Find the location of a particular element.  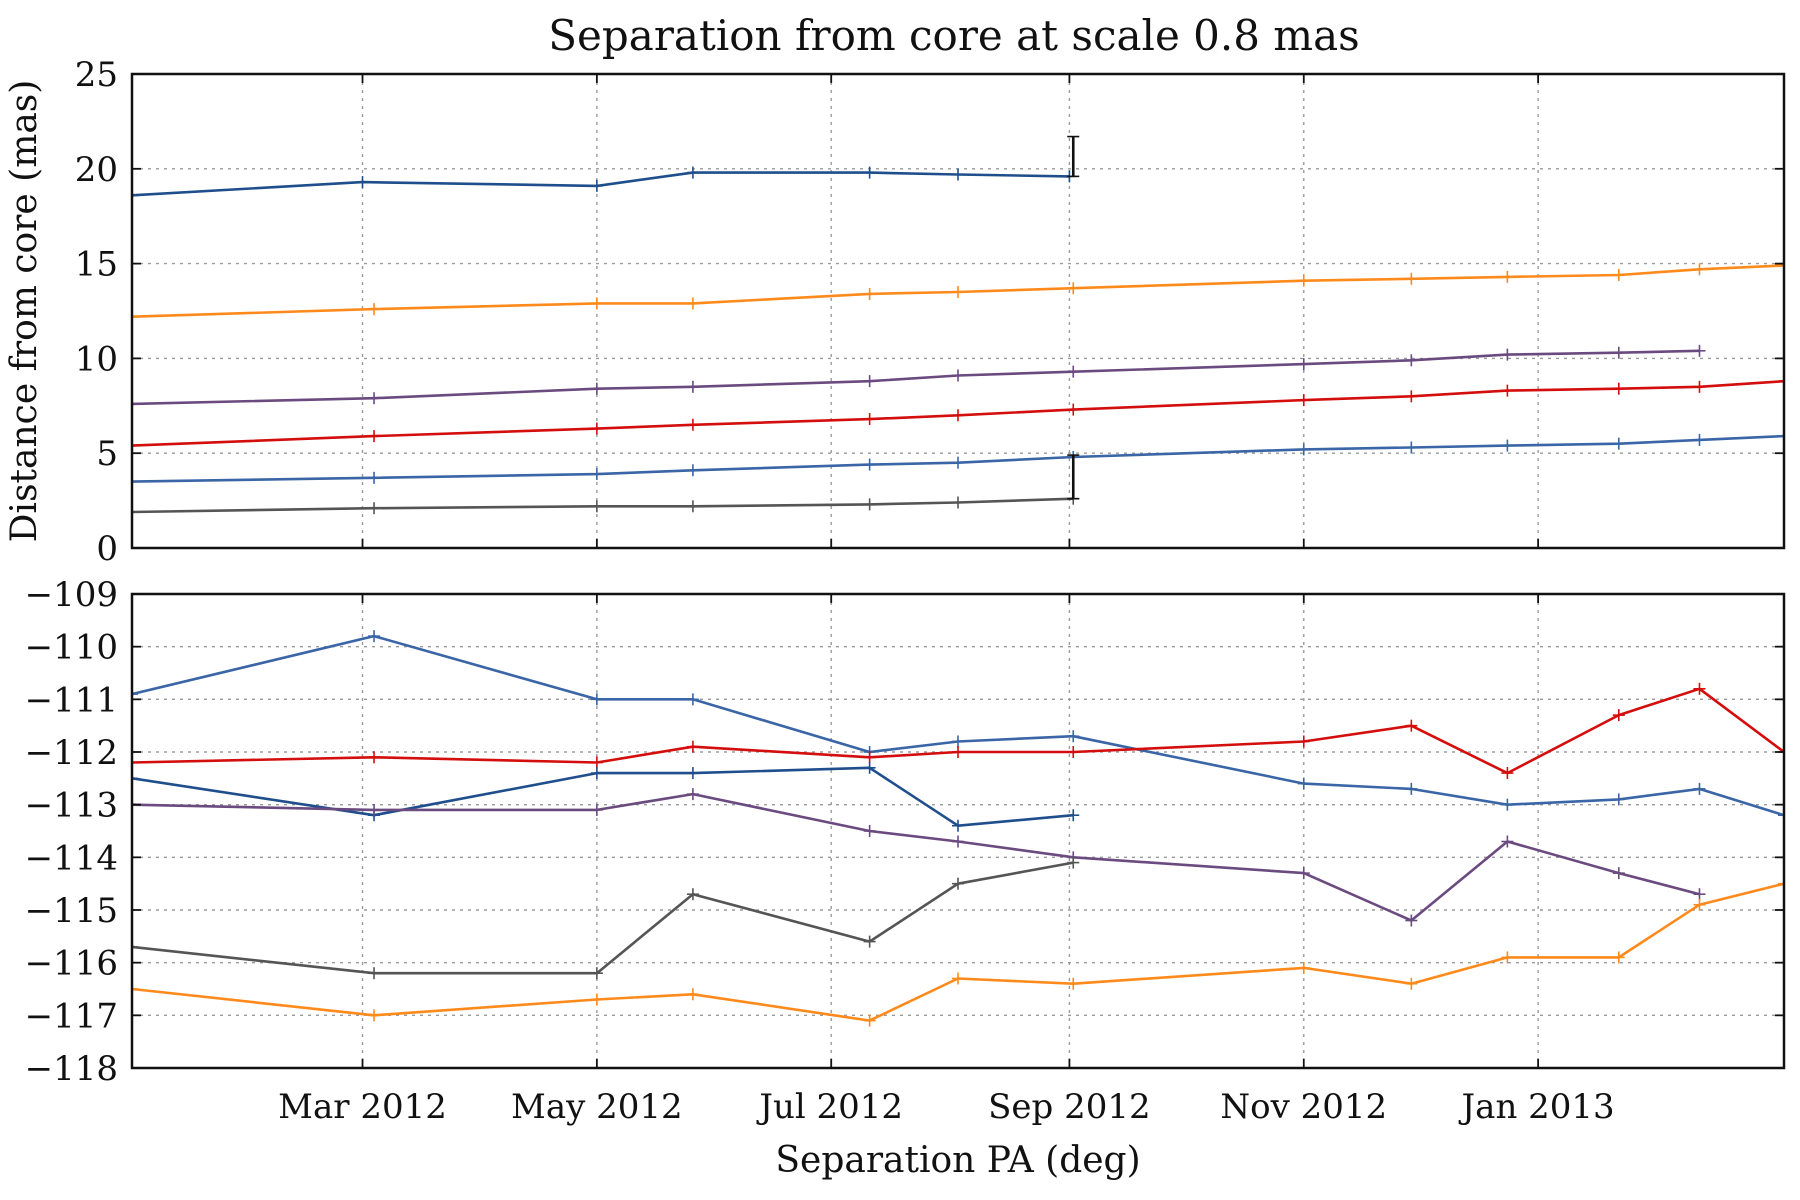

x-tick-label: Jul 2012 is located at coordinates (829, 1107).